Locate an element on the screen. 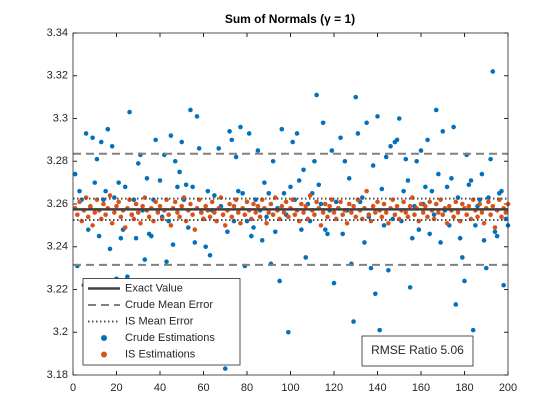 The image size is (560, 420). y-tick-label: 3.26 is located at coordinates (57, 204).